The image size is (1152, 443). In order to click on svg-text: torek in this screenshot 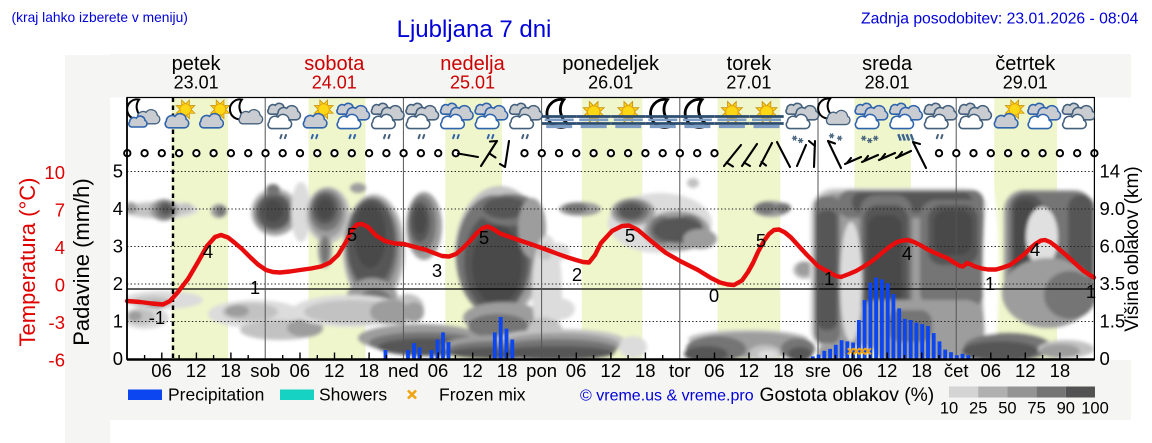, I will do `click(749, 64)`.